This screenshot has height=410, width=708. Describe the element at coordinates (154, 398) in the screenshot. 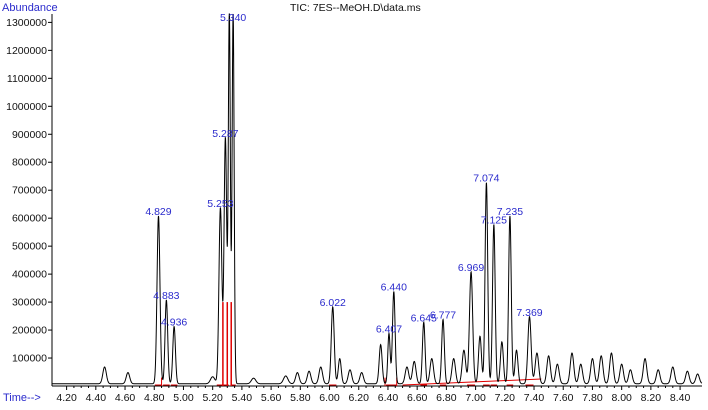

I see `x-tick-label: 4.80` at that location.